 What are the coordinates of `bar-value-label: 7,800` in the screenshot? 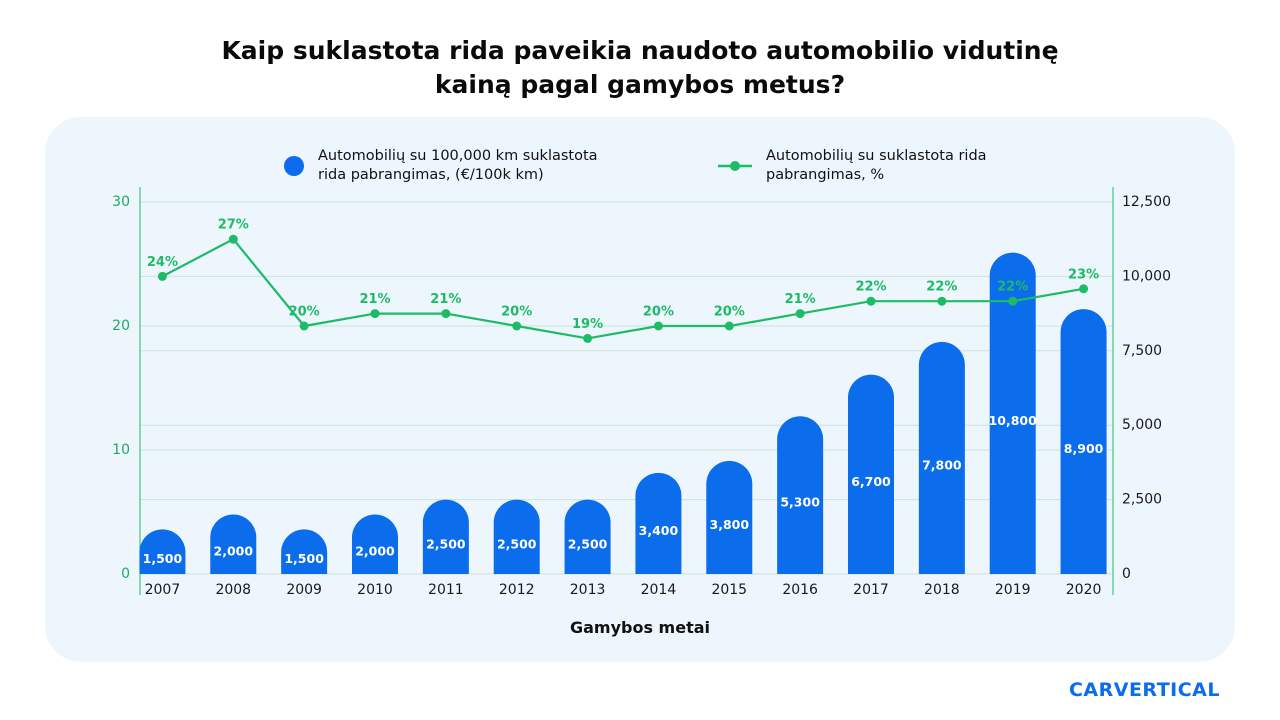 It's located at (942, 464).